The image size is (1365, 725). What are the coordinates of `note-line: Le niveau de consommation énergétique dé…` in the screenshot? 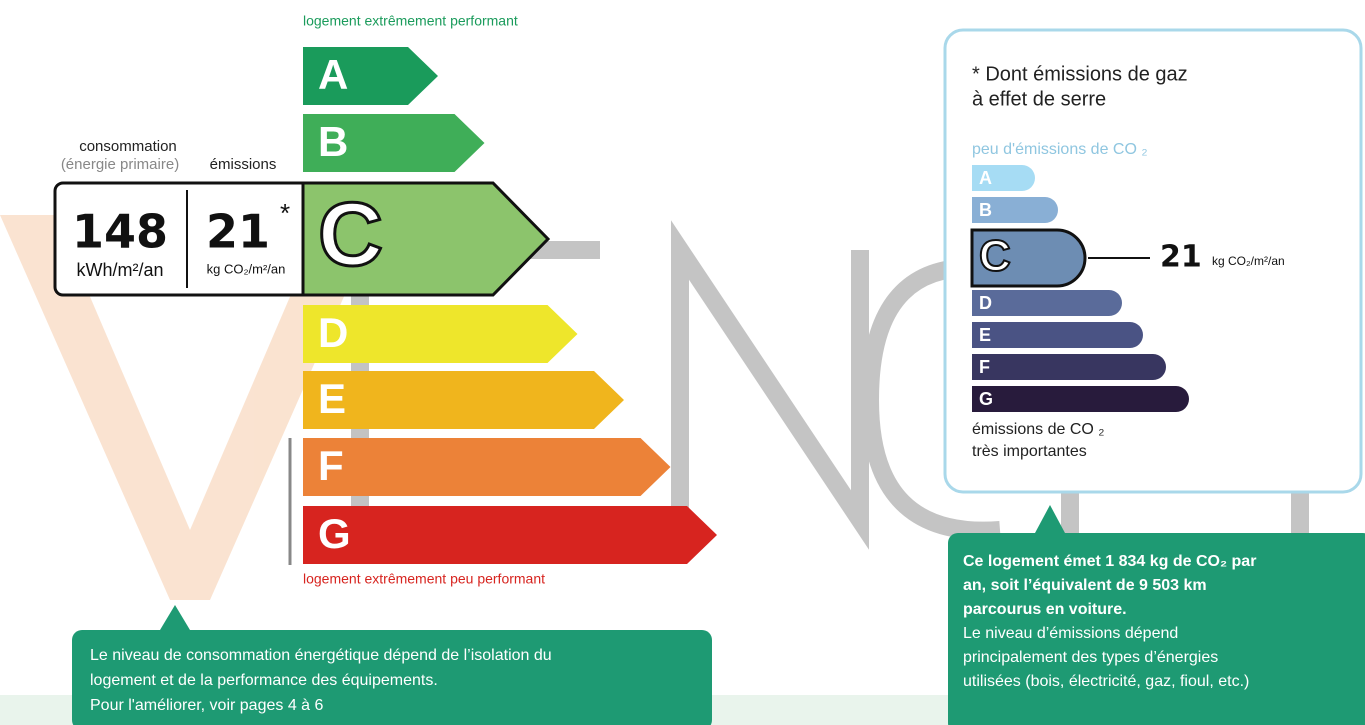 It's located at (321, 655).